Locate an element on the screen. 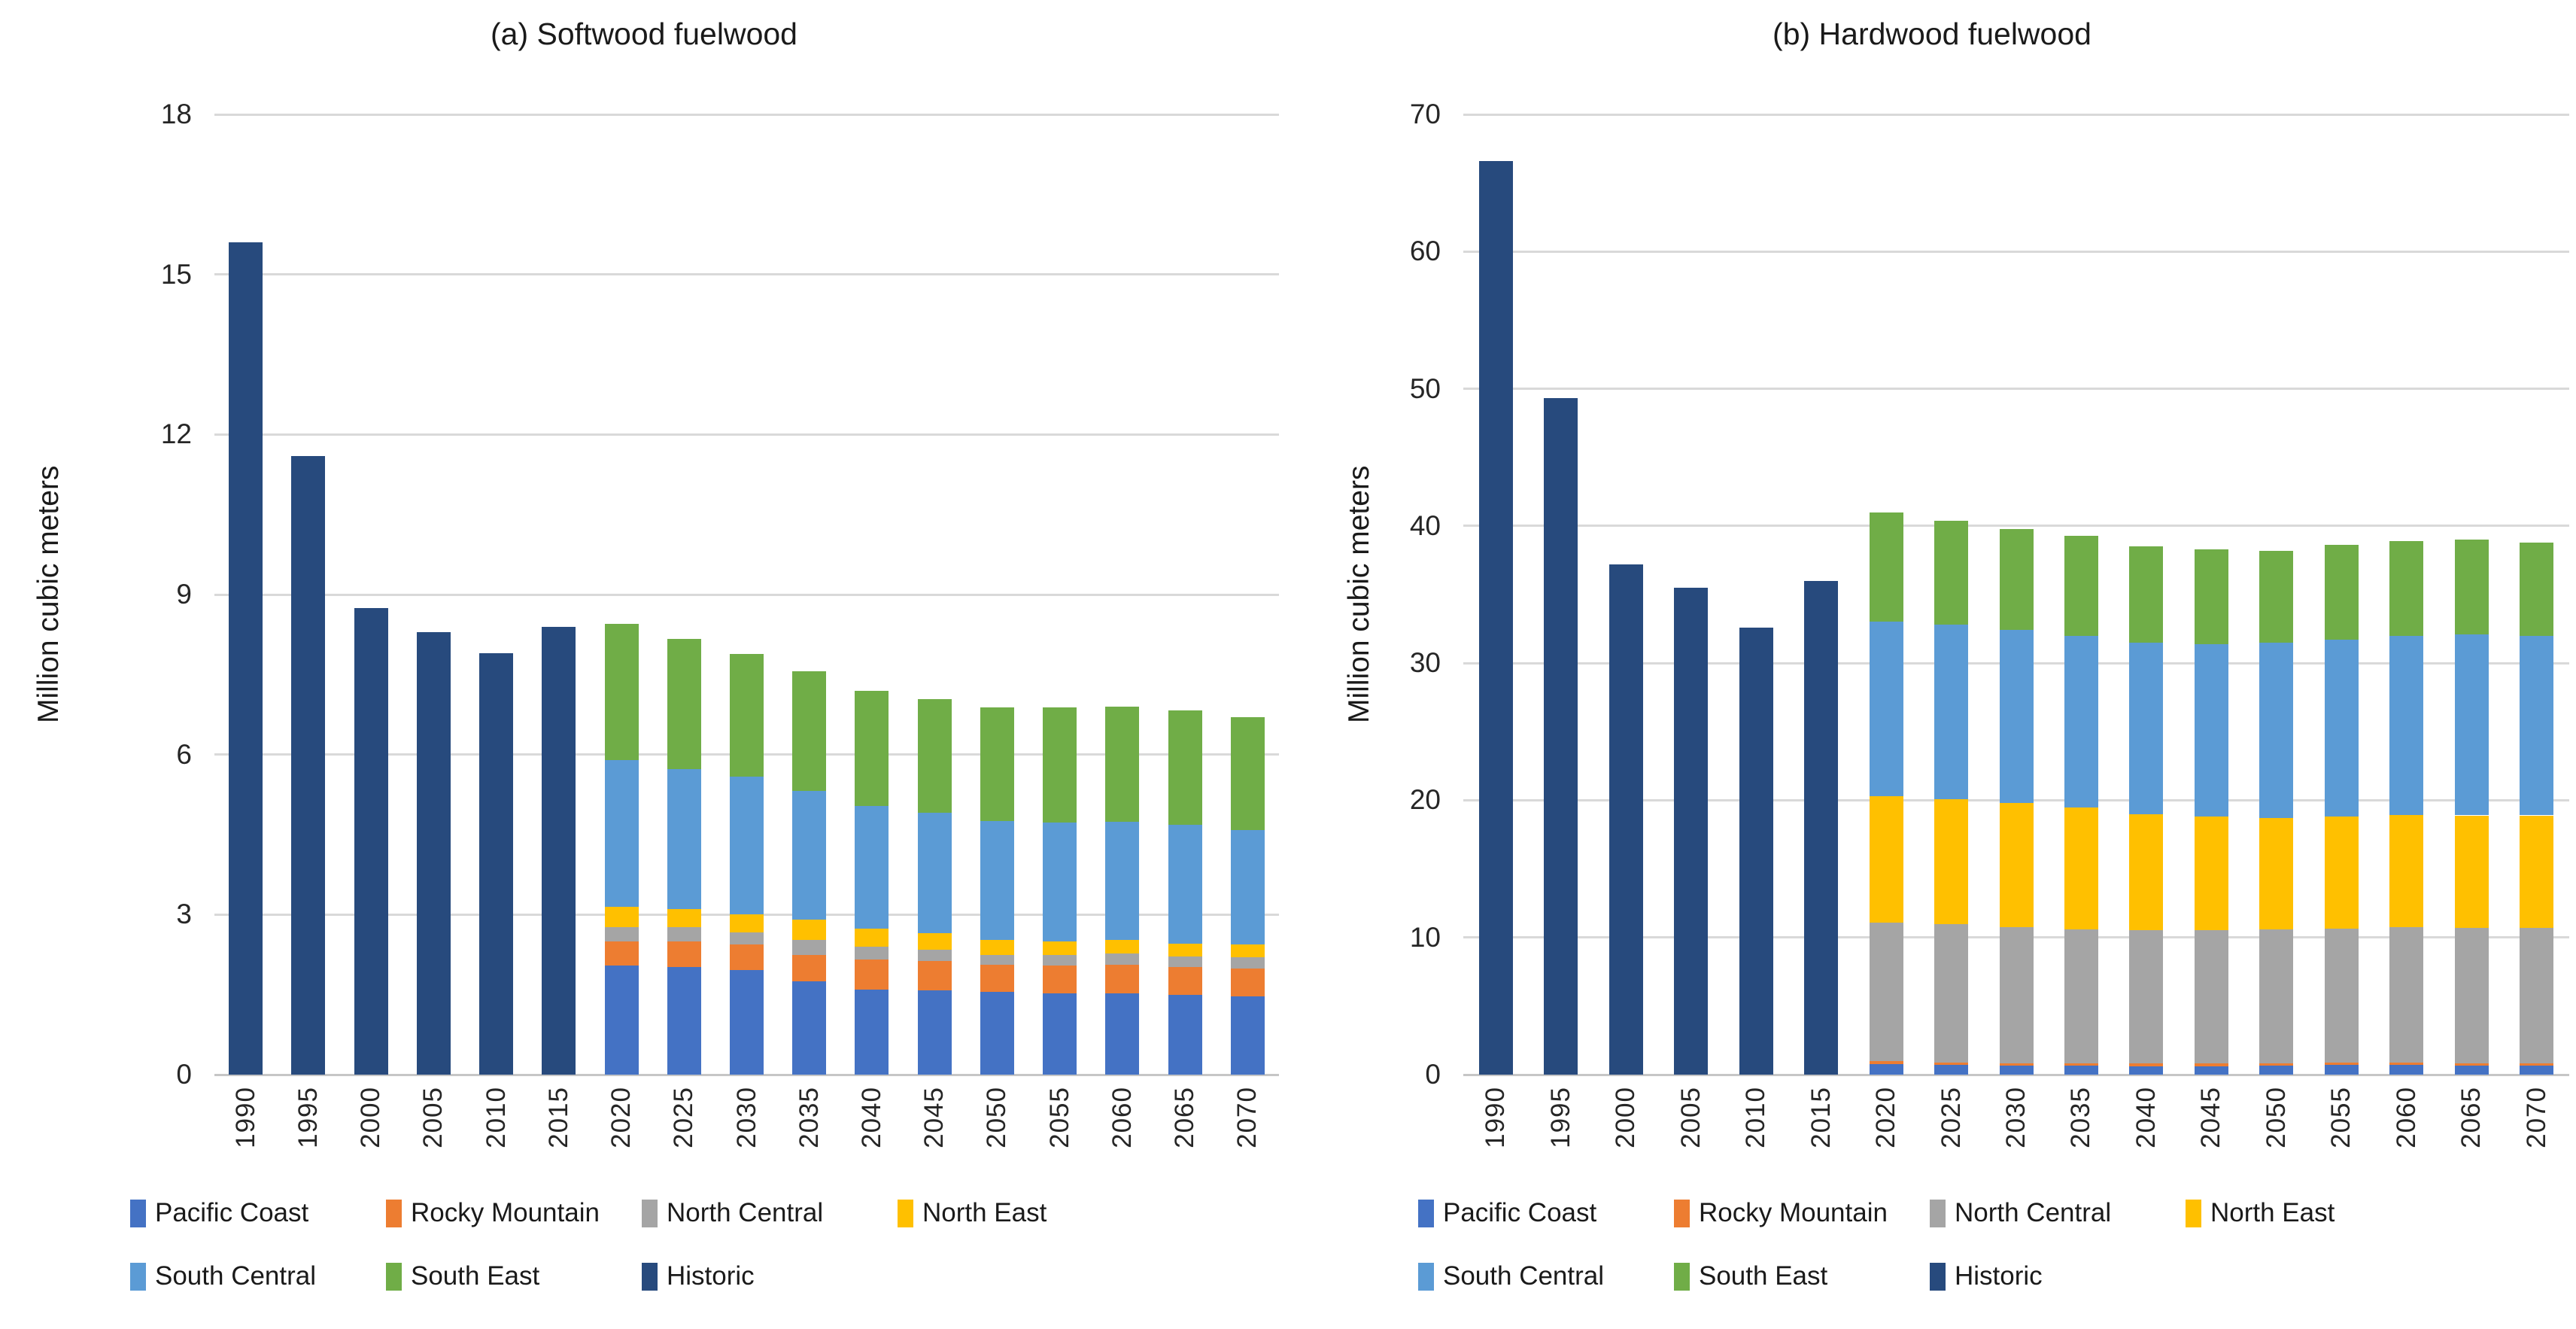 This screenshot has height=1329, width=2576. bar-segment-south-east-2055 is located at coordinates (1060, 765).